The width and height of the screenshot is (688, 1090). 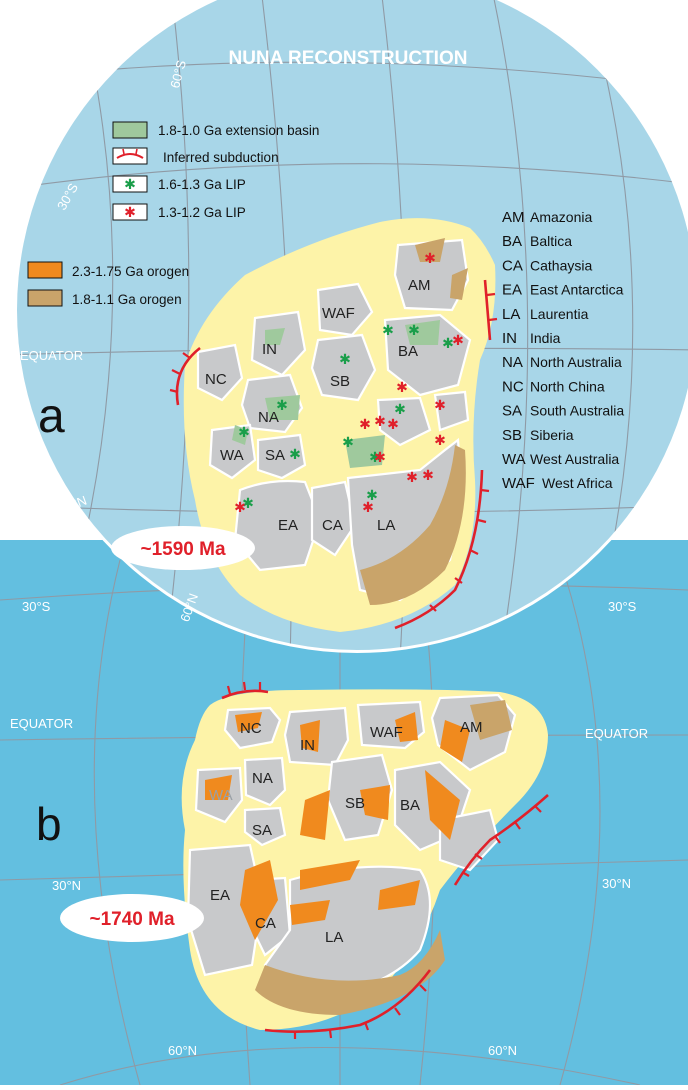 I want to click on panel-b-orogens, so click(x=358, y=857).